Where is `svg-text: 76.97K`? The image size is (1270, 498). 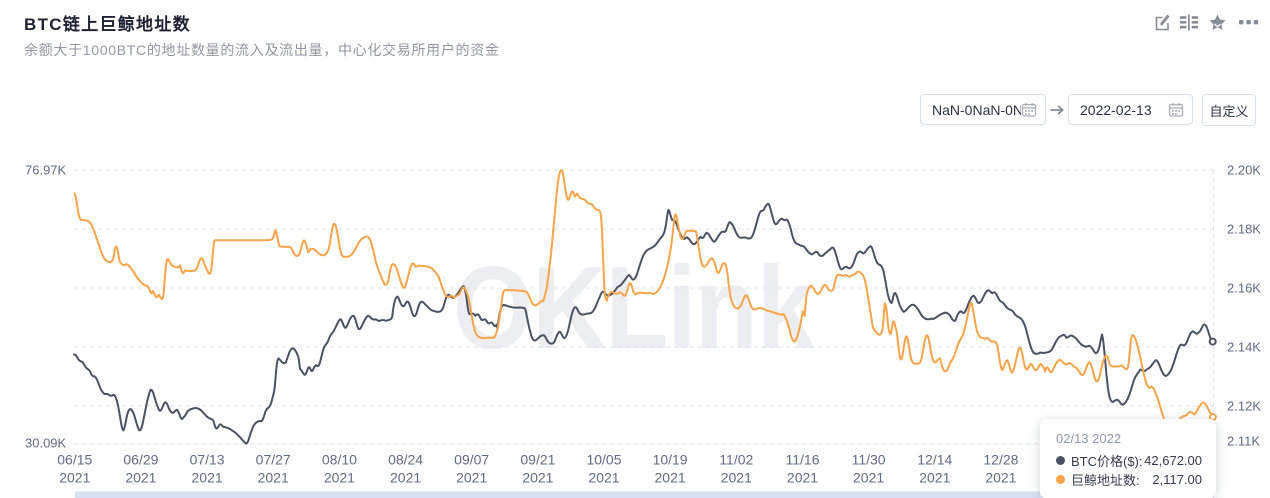
svg-text: 76.97K is located at coordinates (46, 170).